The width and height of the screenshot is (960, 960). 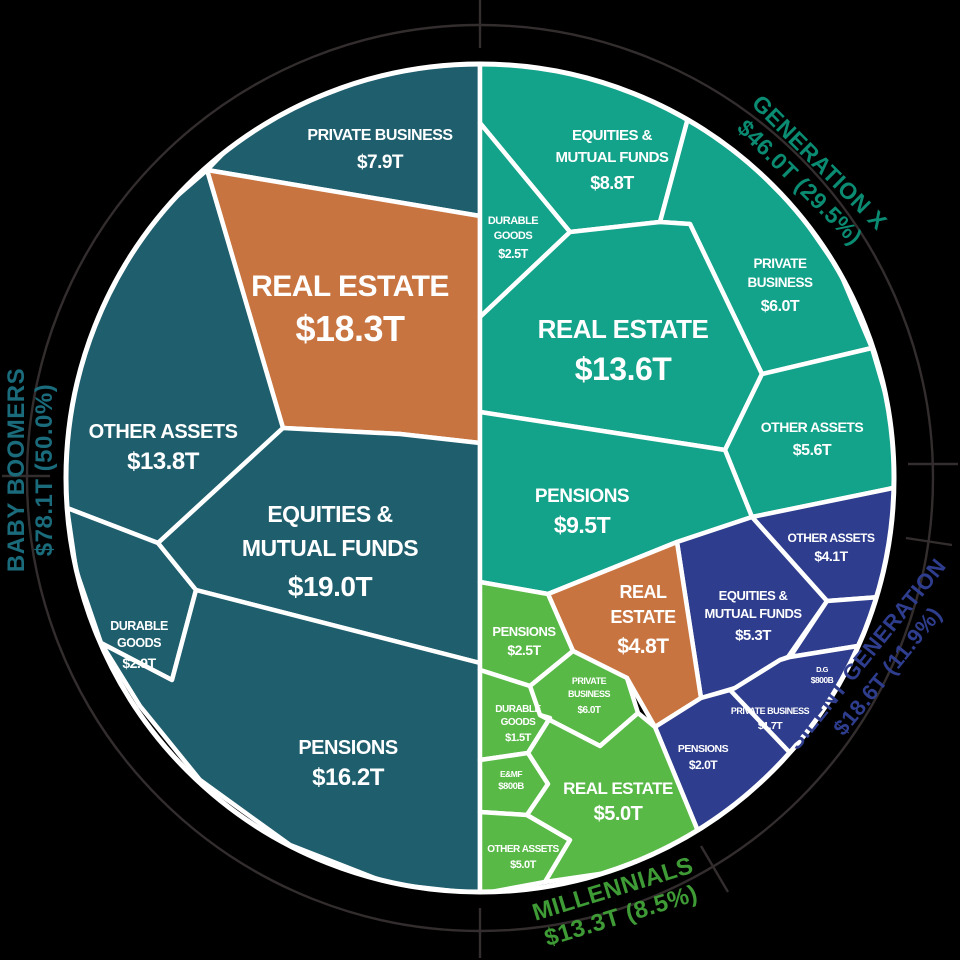 What do you see at coordinates (350, 309) in the screenshot?
I see `label-baby-boomers-real-estate: REAL ESTATE $18.3T` at bounding box center [350, 309].